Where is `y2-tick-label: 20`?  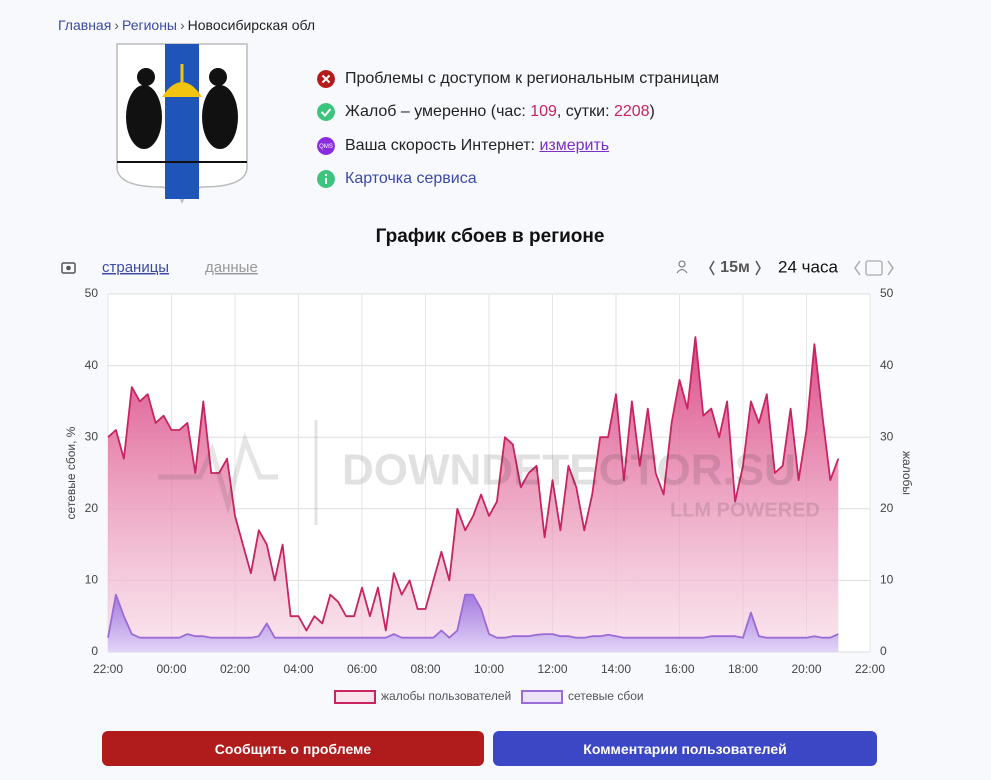
y2-tick-label: 20 is located at coordinates (887, 508).